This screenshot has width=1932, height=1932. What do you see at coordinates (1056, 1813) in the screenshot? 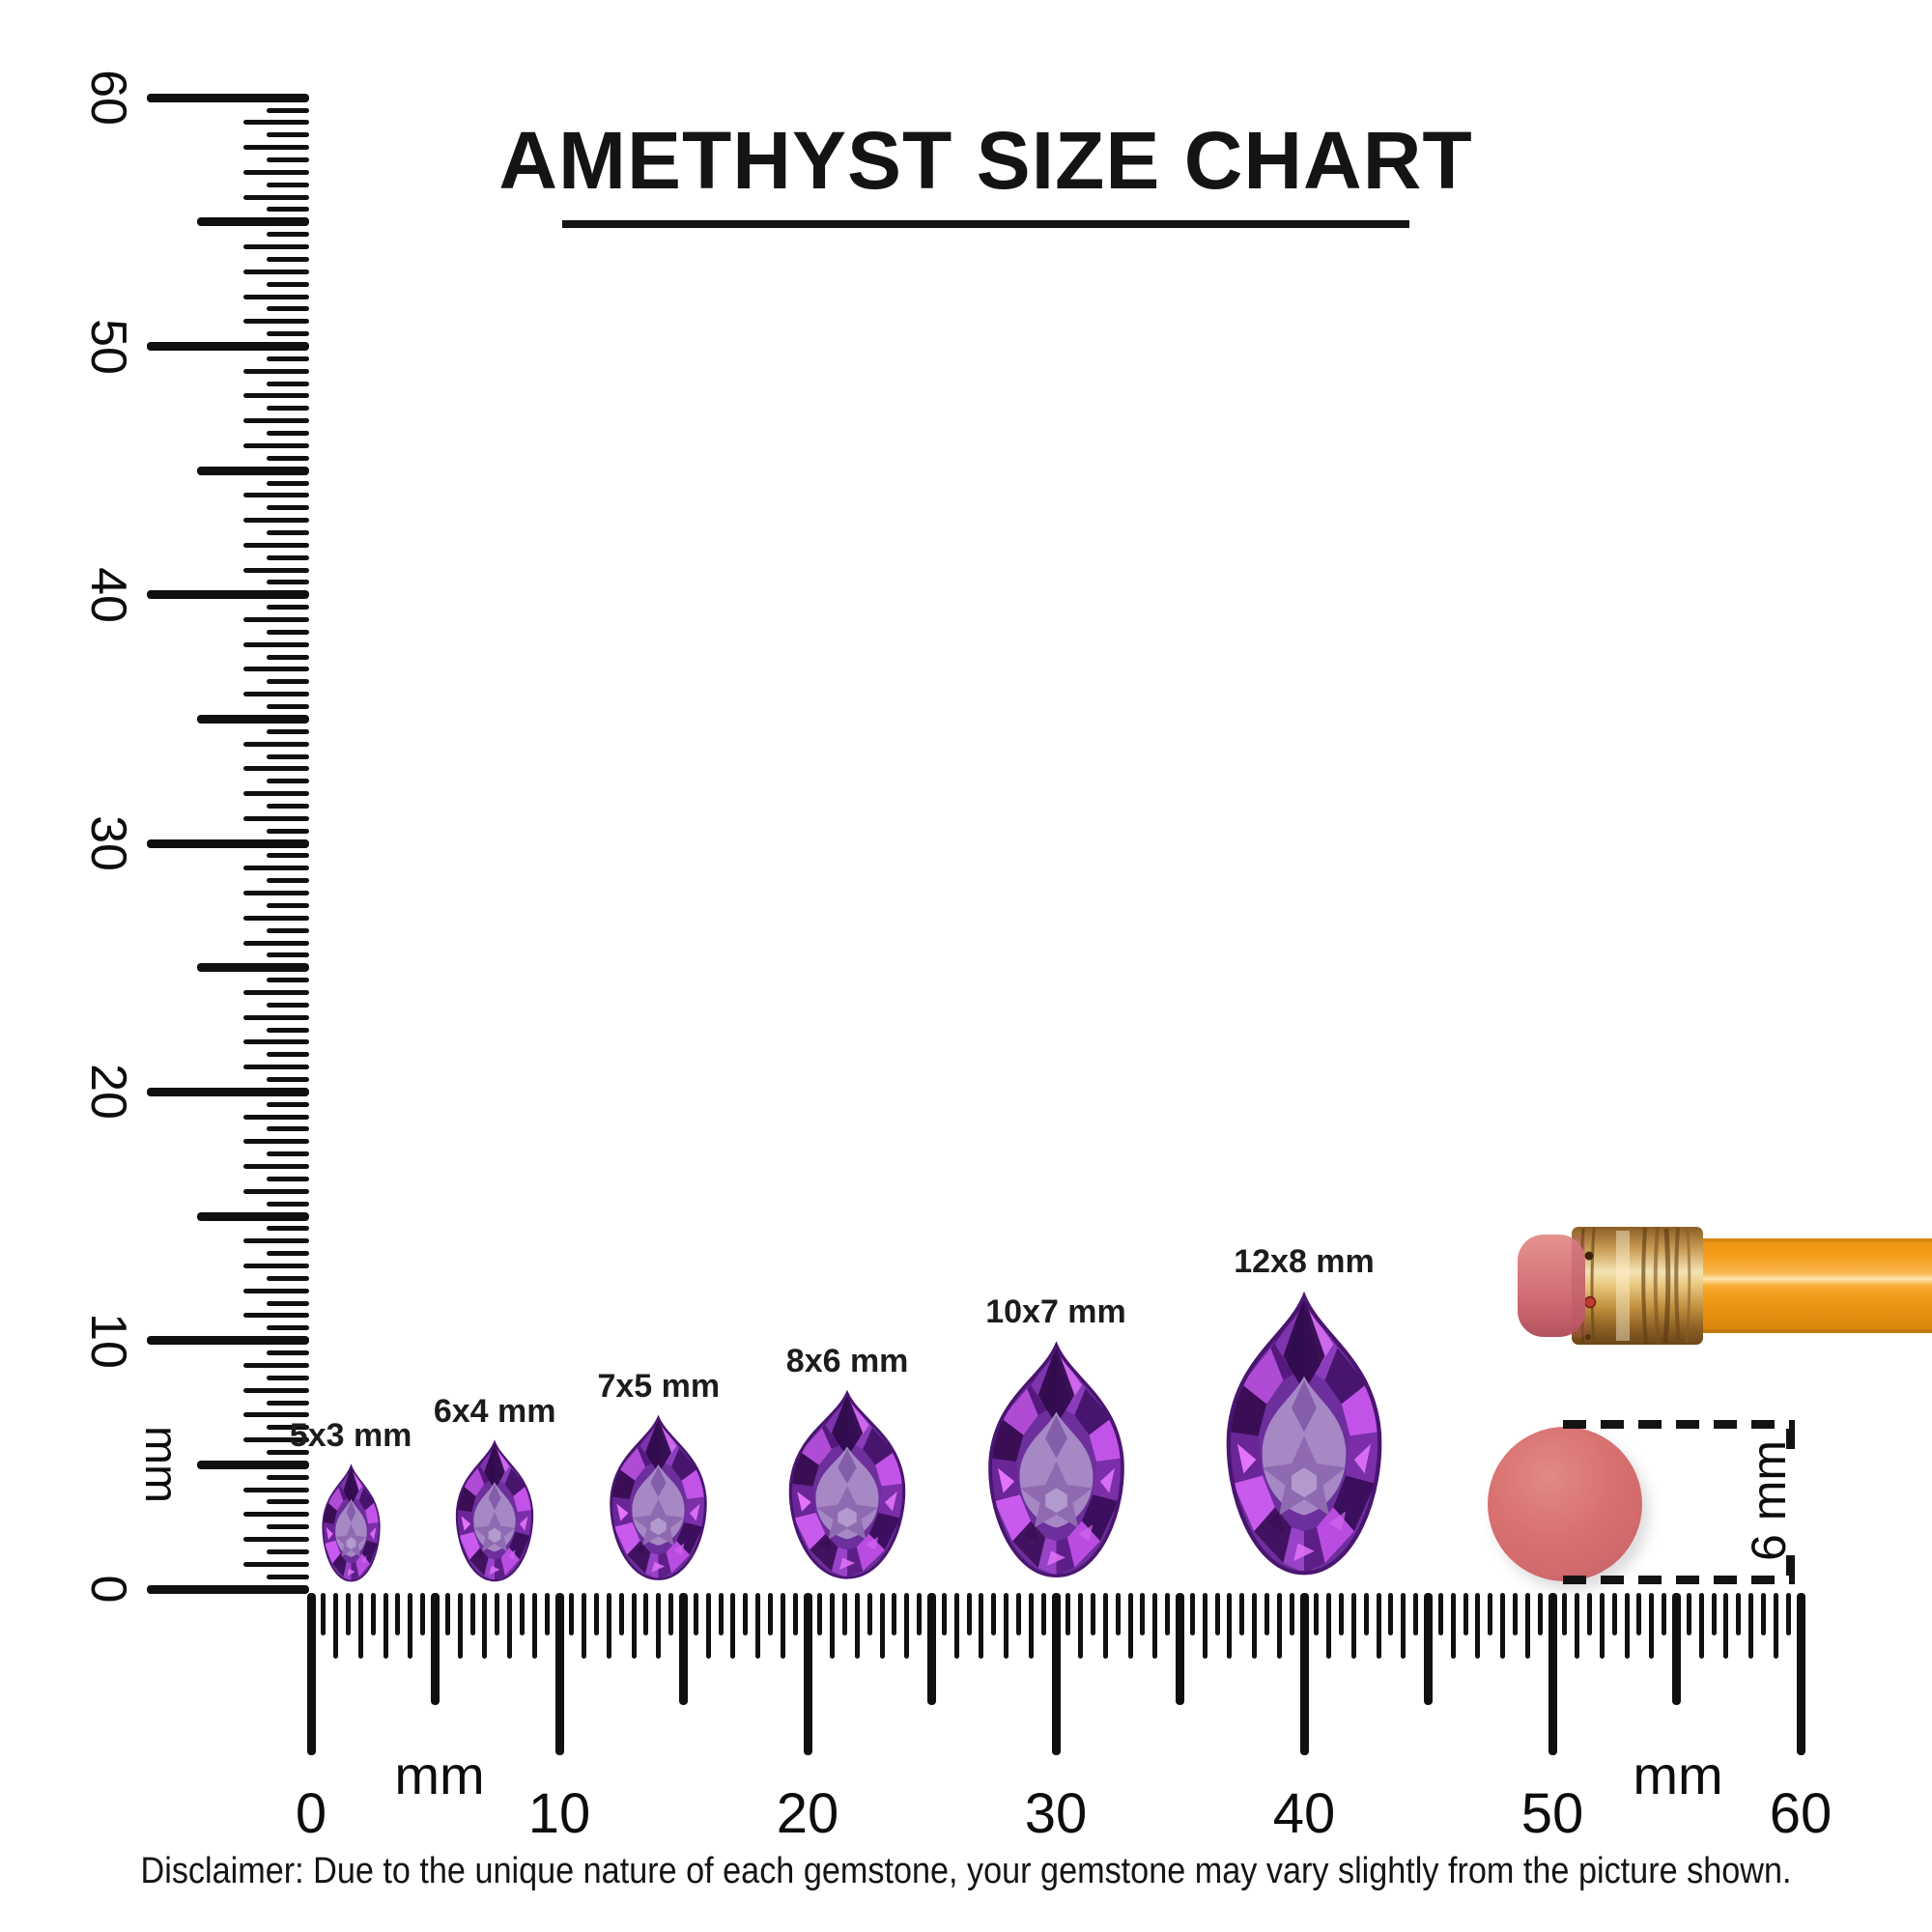
I see `h-ruler-label-30: 30` at bounding box center [1056, 1813].